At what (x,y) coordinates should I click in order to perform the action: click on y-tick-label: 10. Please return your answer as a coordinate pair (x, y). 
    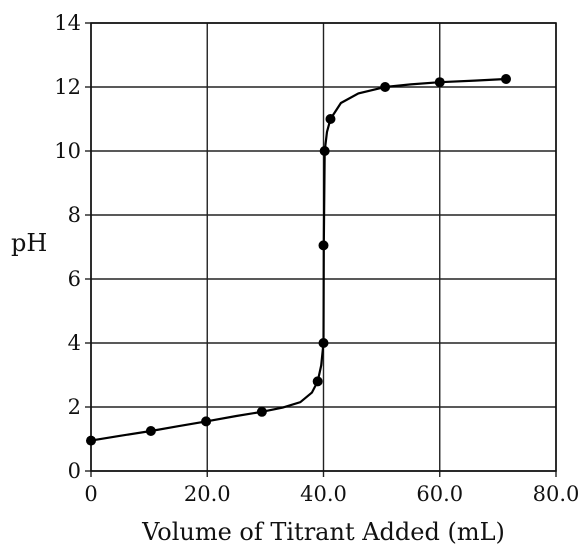
    Looking at the image, I should click on (67, 151).